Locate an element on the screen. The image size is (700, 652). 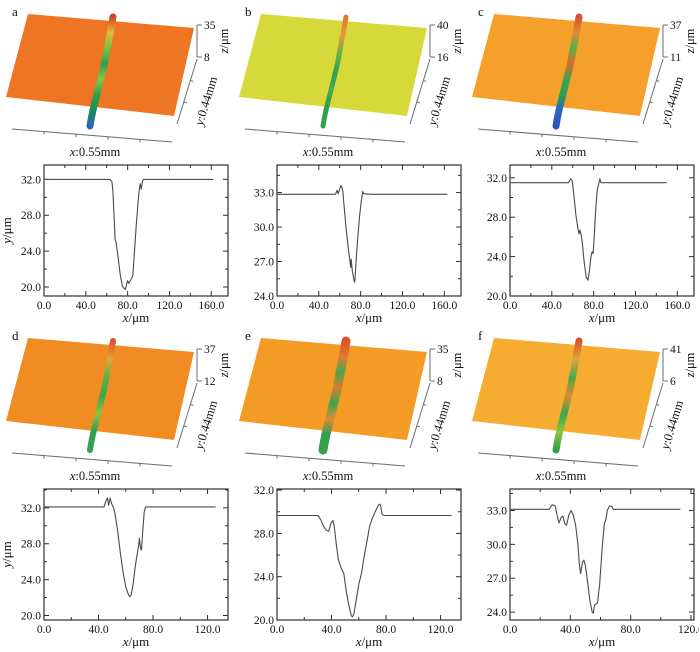
surface-plot-c: c x:0.55mm y:0.44mm 37 11z/μm is located at coordinates (584, 81).